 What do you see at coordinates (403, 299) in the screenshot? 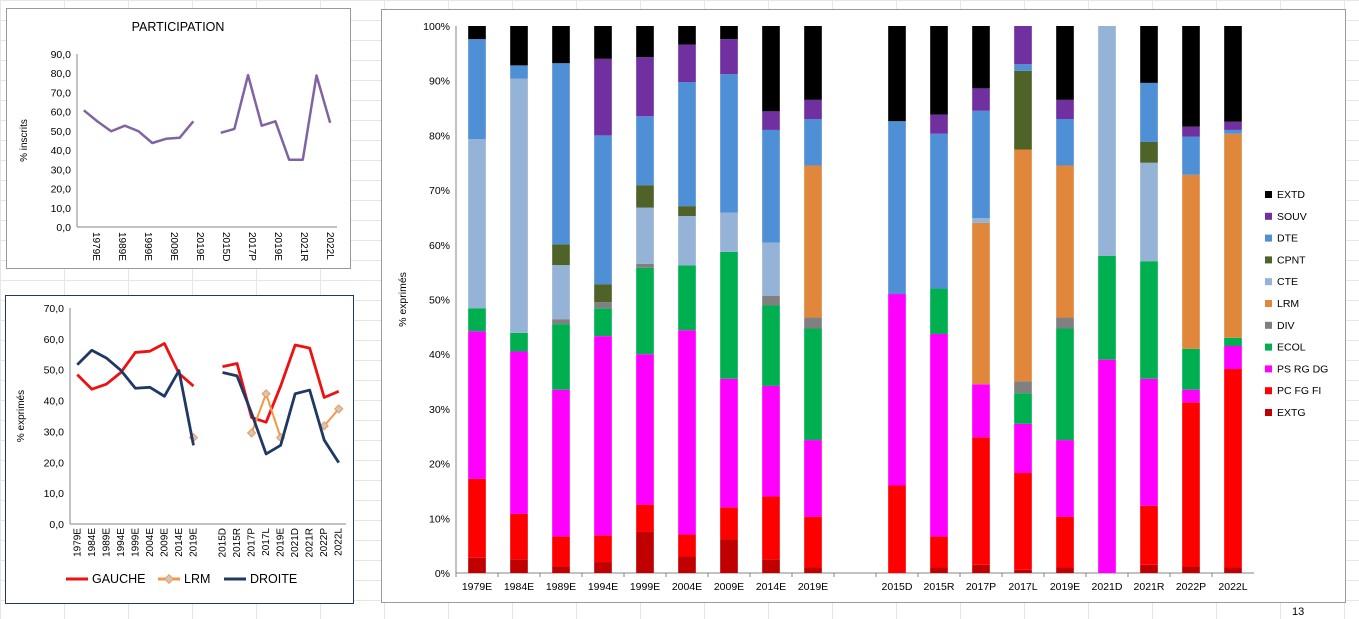
I see `y-axis-label: % exprimés` at bounding box center [403, 299].